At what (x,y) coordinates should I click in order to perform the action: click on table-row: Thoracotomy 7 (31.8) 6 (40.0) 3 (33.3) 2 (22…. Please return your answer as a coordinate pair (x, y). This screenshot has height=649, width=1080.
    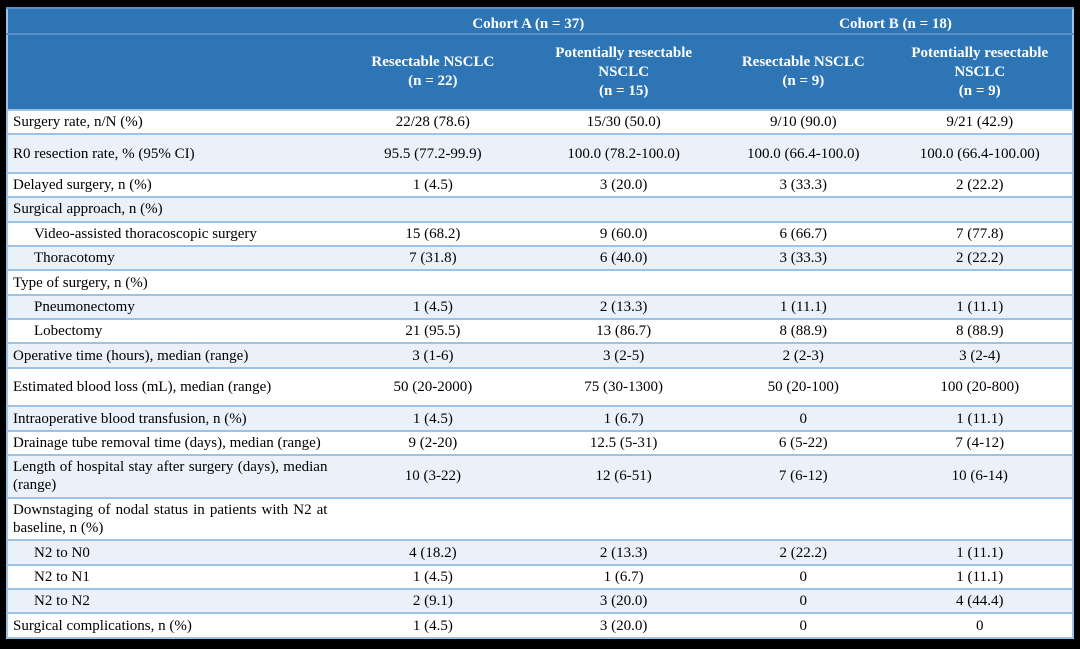
    Looking at the image, I should click on (540, 258).